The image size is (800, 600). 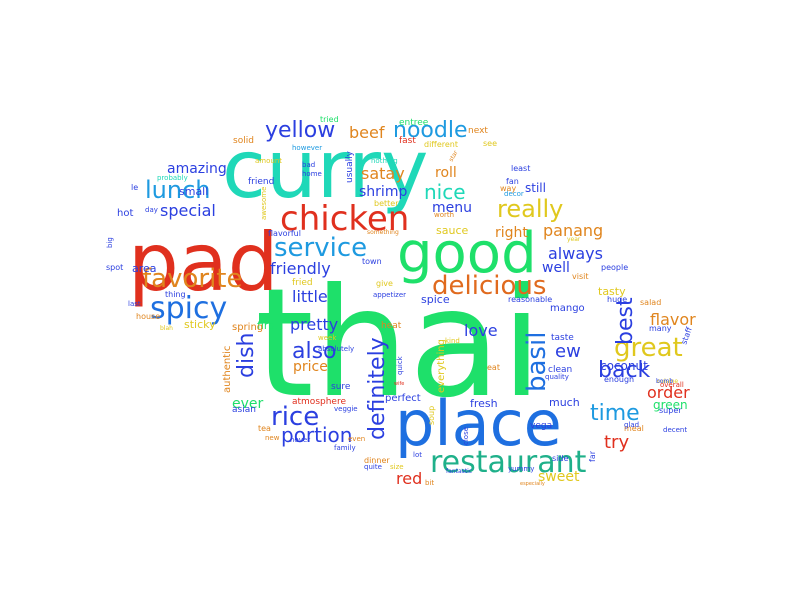 What do you see at coordinates (144, 268) in the screenshot?
I see `word-area: area` at bounding box center [144, 268].